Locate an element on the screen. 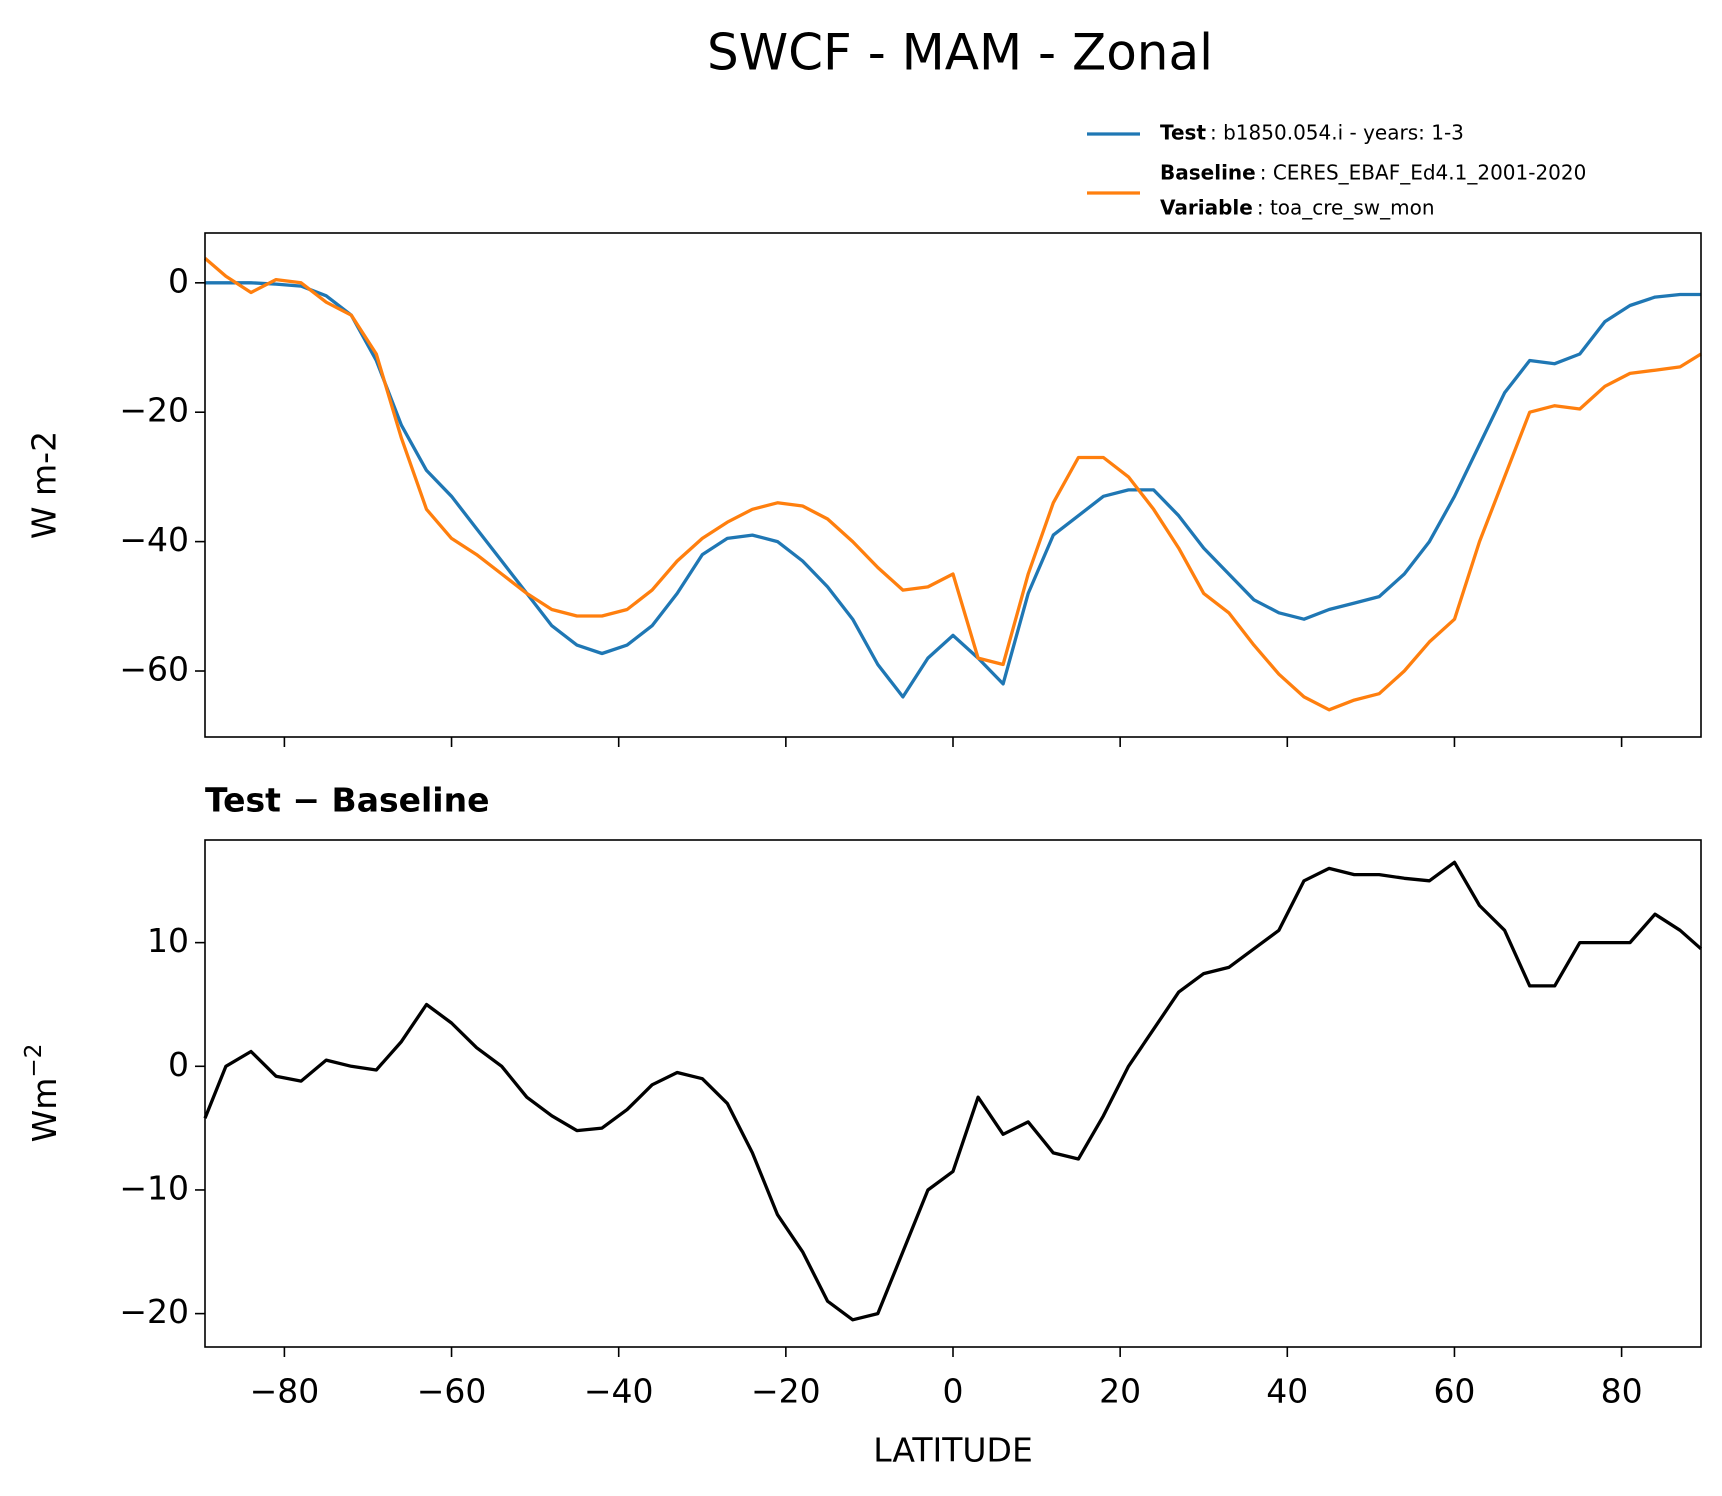  x-axis-label: LATITUDE is located at coordinates (953, 1450).